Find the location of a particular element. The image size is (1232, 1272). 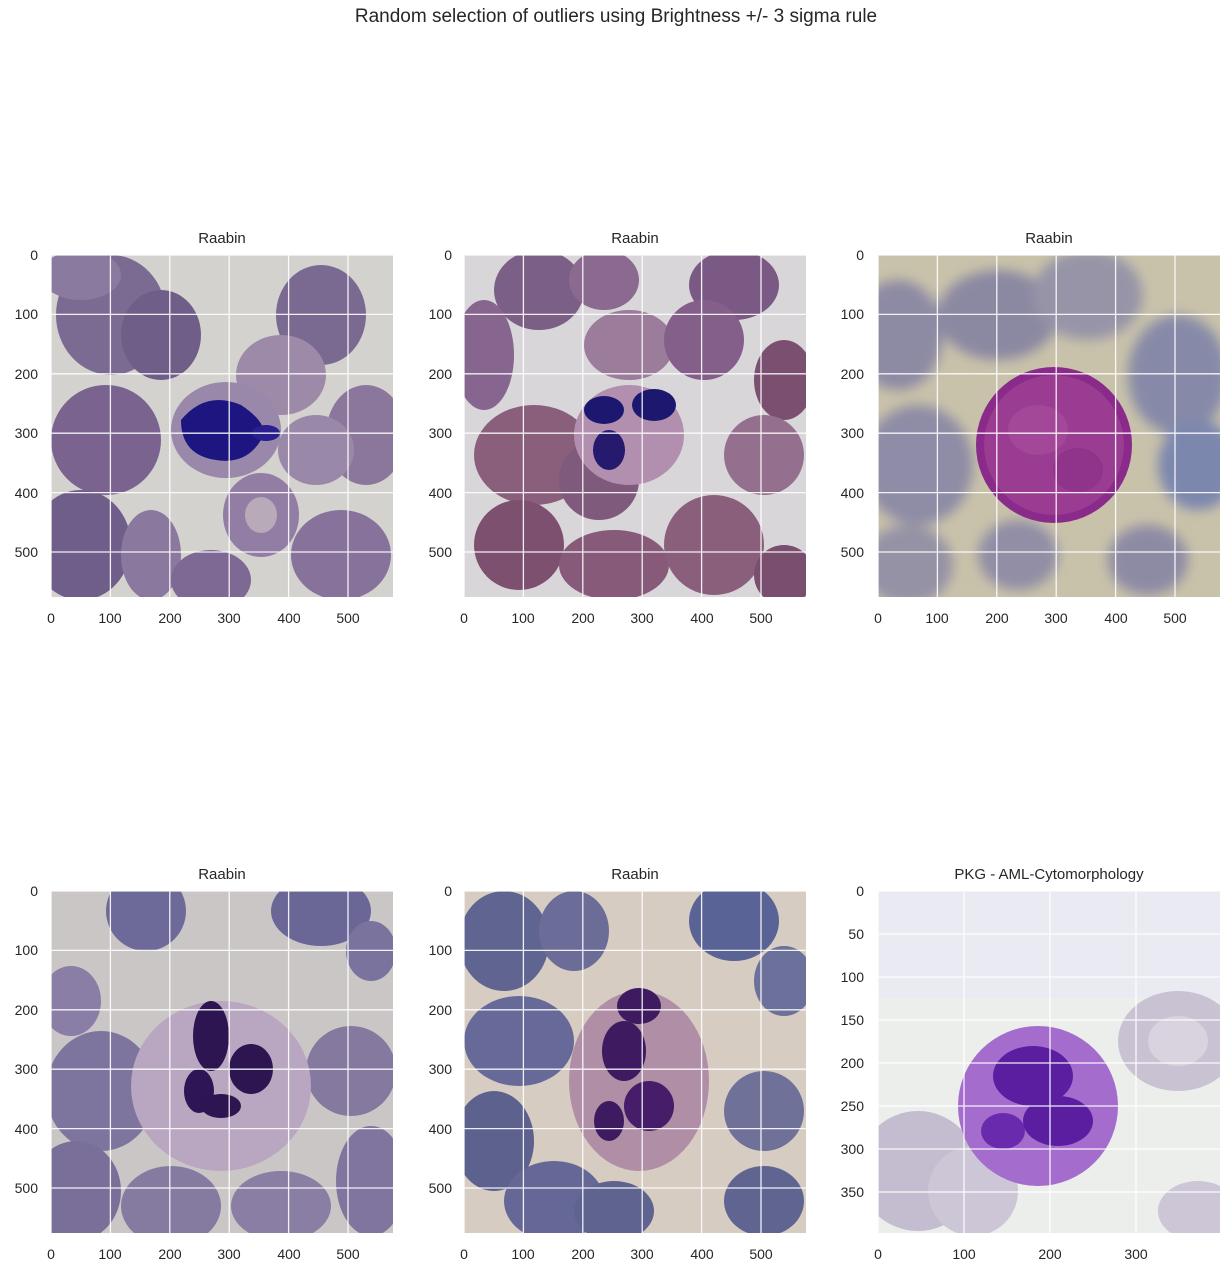

panel-4-xtick: 200 is located at coordinates (170, 1254).